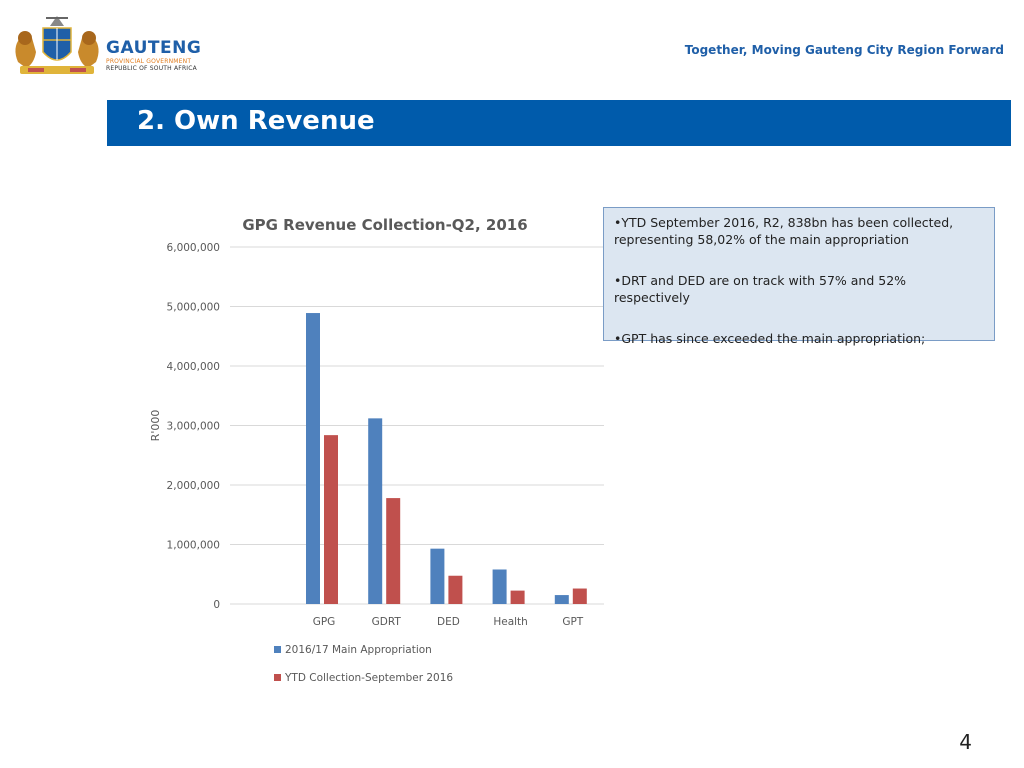  Describe the element at coordinates (510, 622) in the screenshot. I see `x-tick-label: Health` at that location.